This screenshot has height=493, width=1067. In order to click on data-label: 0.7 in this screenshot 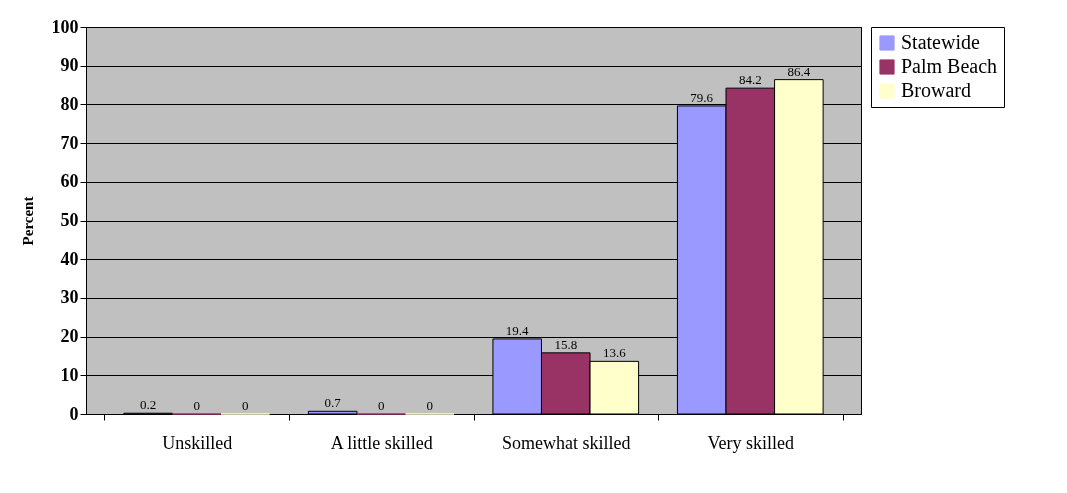, I will do `click(333, 403)`.